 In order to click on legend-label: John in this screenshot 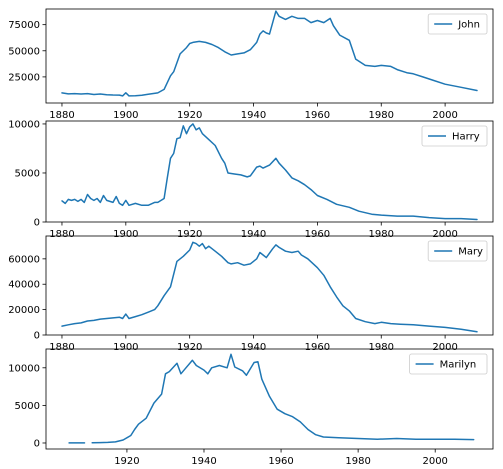, I will do `click(468, 25)`.